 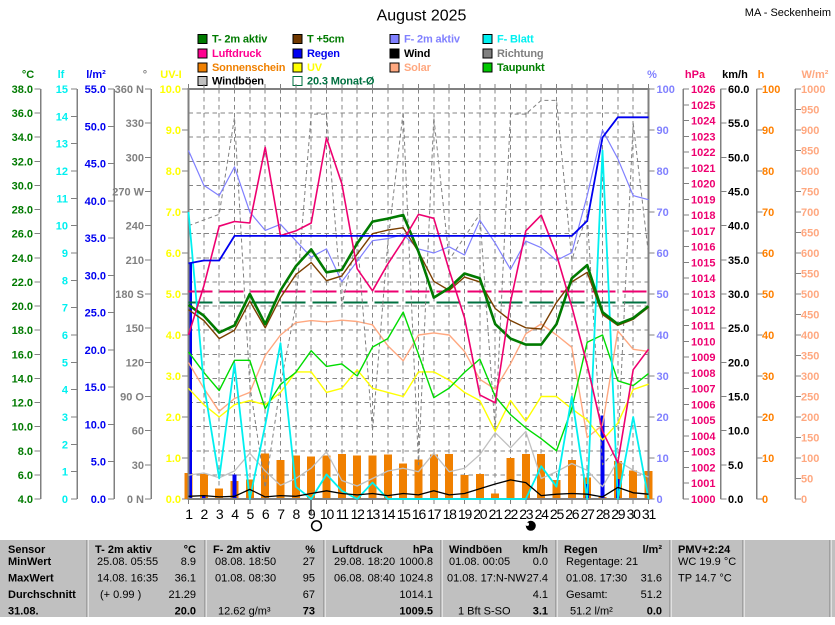 What do you see at coordinates (591, 612) in the screenshot?
I see `svg-text: 51.2 l/m²` at bounding box center [591, 612].